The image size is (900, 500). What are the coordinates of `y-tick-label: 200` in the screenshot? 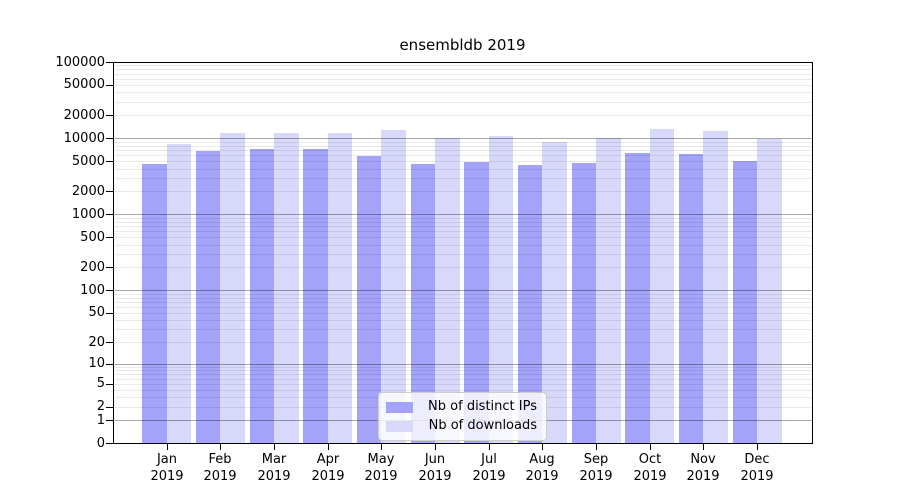 It's located at (92, 267).